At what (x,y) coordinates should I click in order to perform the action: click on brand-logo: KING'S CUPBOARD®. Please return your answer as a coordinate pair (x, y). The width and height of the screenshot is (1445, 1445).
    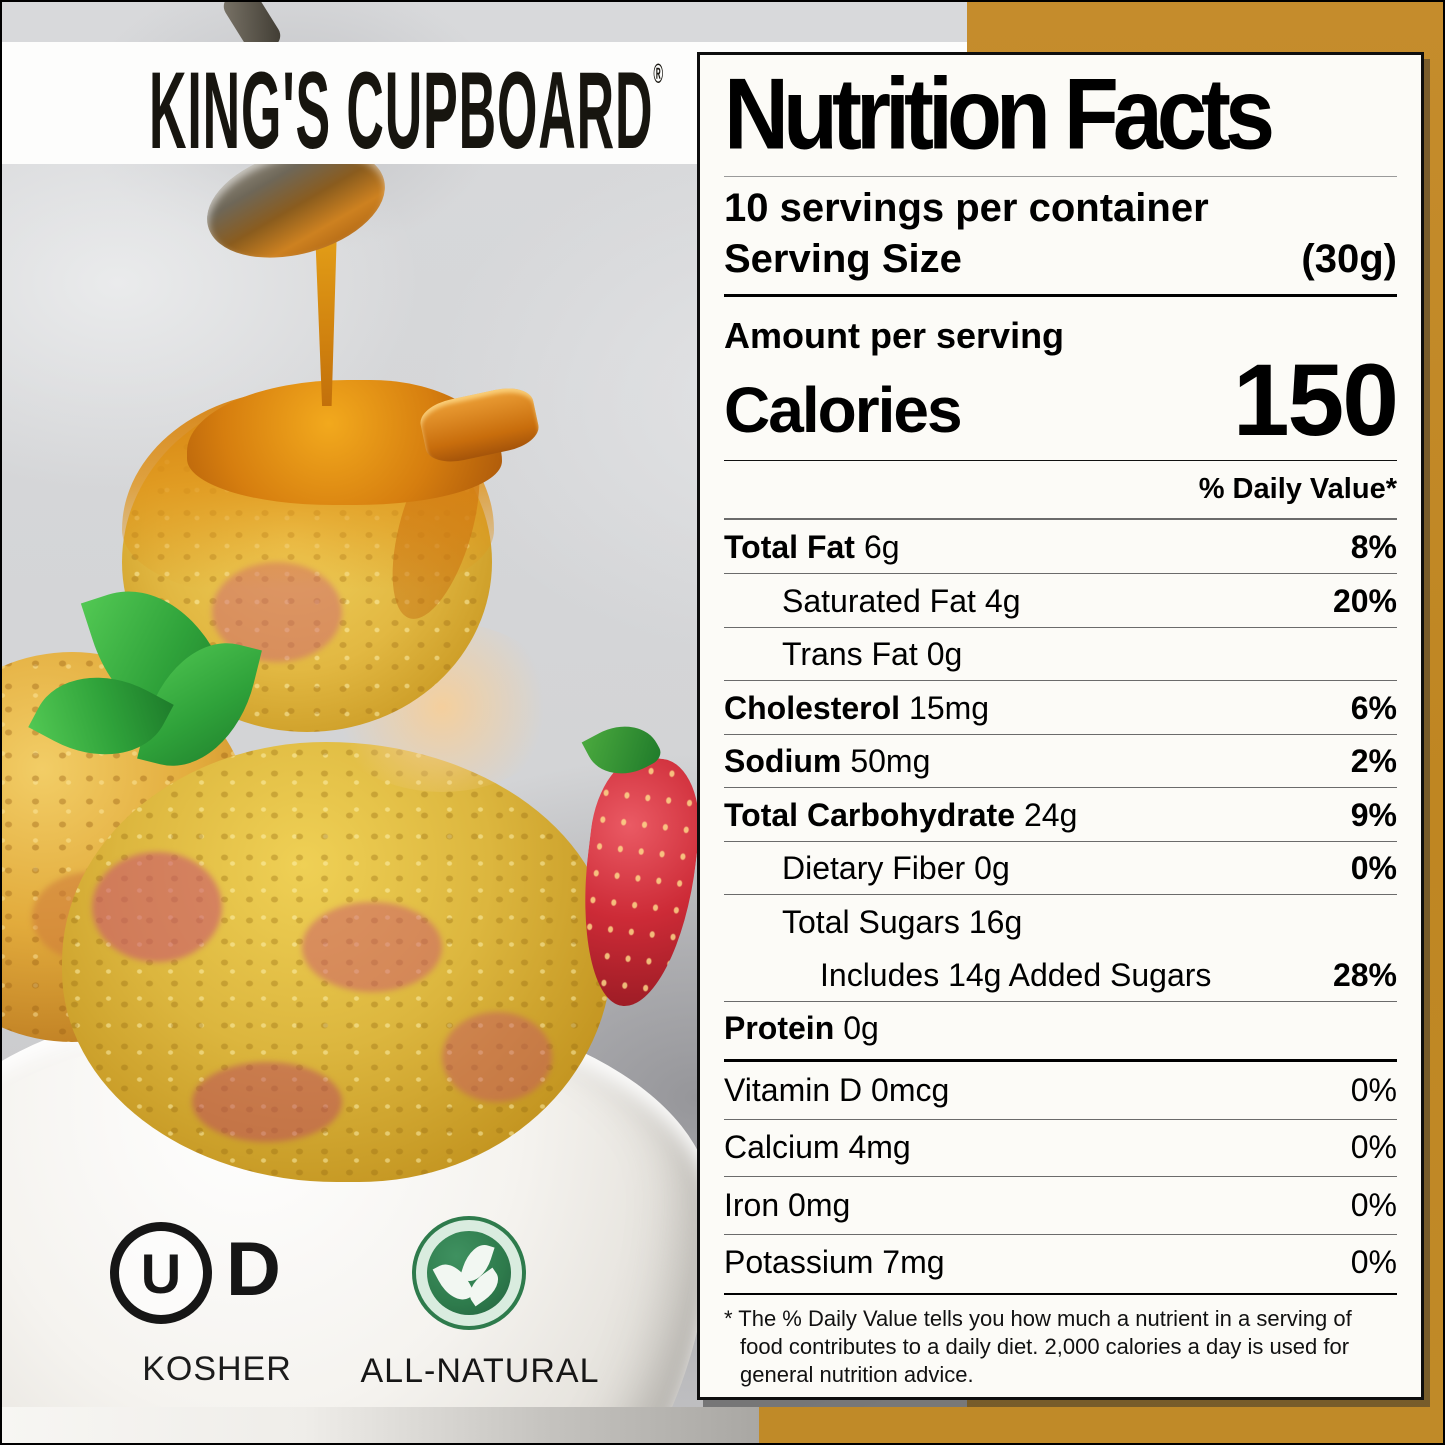
    Looking at the image, I should click on (406, 111).